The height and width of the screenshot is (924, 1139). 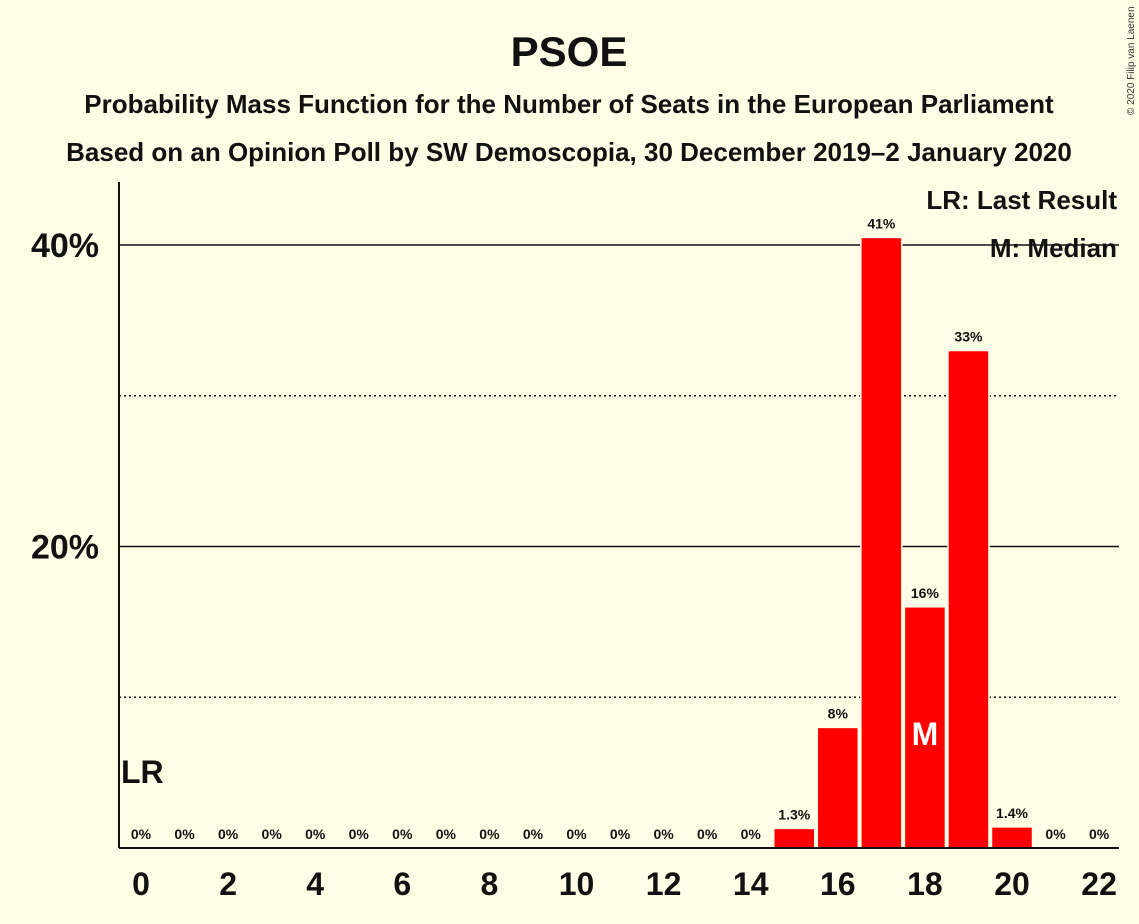 I want to click on legend-median: M: Median, so click(x=1053, y=248).